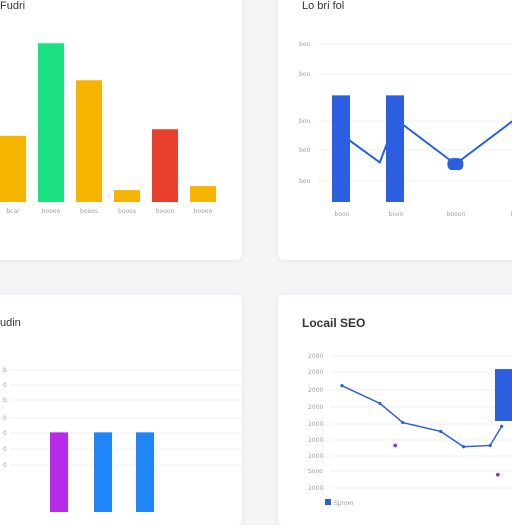 This screenshot has height=525, width=512. Describe the element at coordinates (13, 6) in the screenshot. I see `chart-title: Fudri` at that location.